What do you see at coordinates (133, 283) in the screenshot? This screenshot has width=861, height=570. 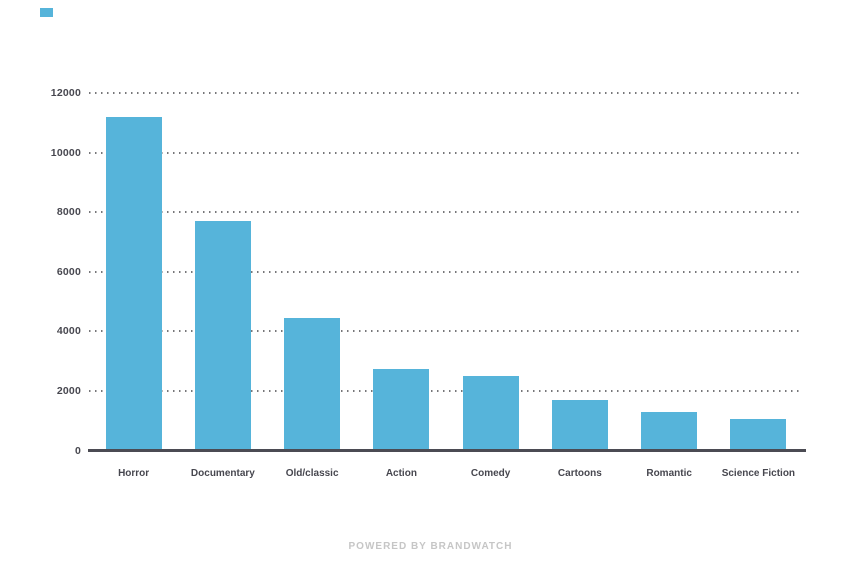 I see `bar-horror` at bounding box center [133, 283].